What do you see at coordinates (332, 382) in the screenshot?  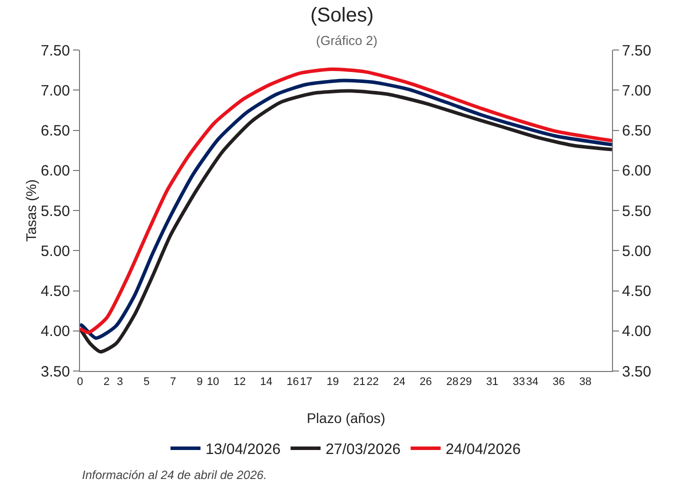 I see `x-tick-label: 19` at bounding box center [332, 382].